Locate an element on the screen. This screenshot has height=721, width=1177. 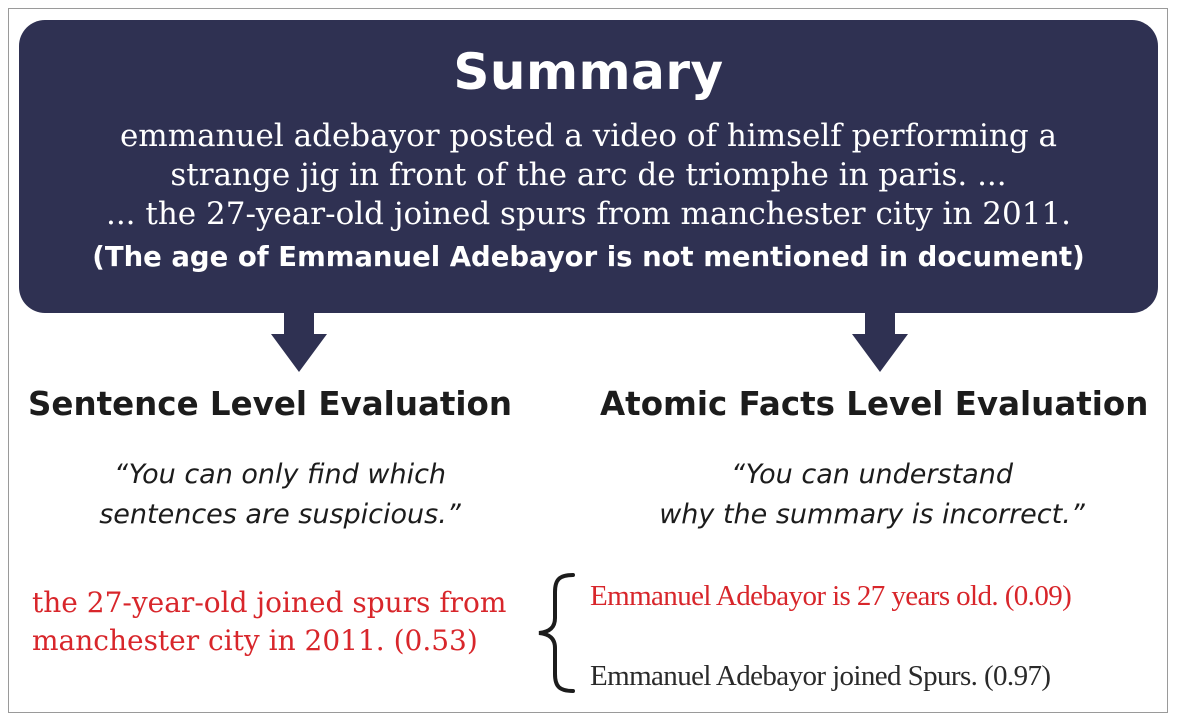
quote-line: sentences are suspicious.” is located at coordinates (280, 514).